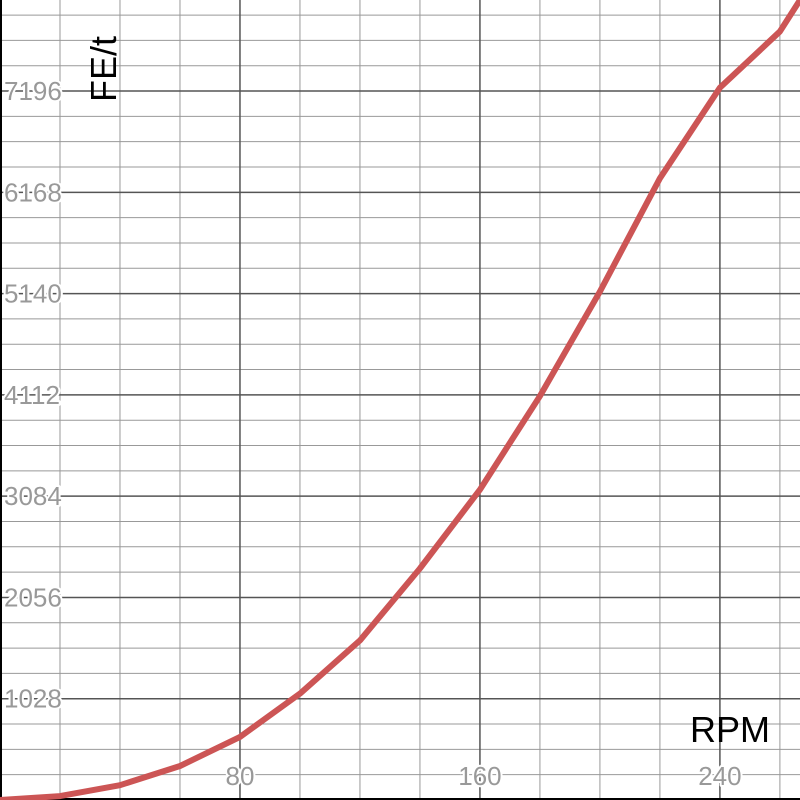 The image size is (800, 800). I want to click on y-tick-label: 1028, so click(33, 699).